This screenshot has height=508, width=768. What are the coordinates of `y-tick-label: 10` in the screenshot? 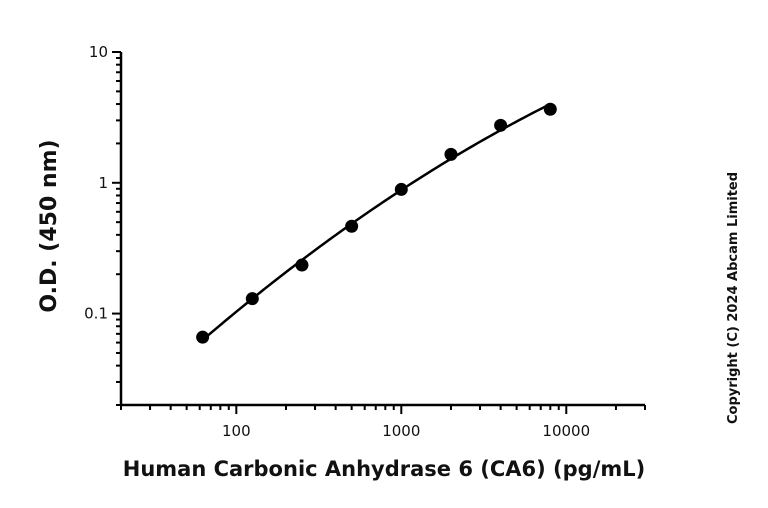 It's located at (98, 52).